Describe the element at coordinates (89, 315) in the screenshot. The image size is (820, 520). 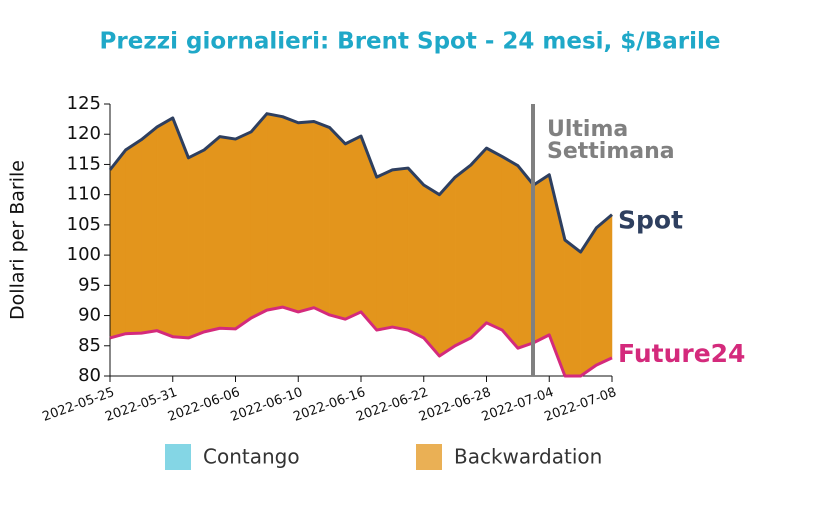
I see `y-tick-label: 90` at that location.